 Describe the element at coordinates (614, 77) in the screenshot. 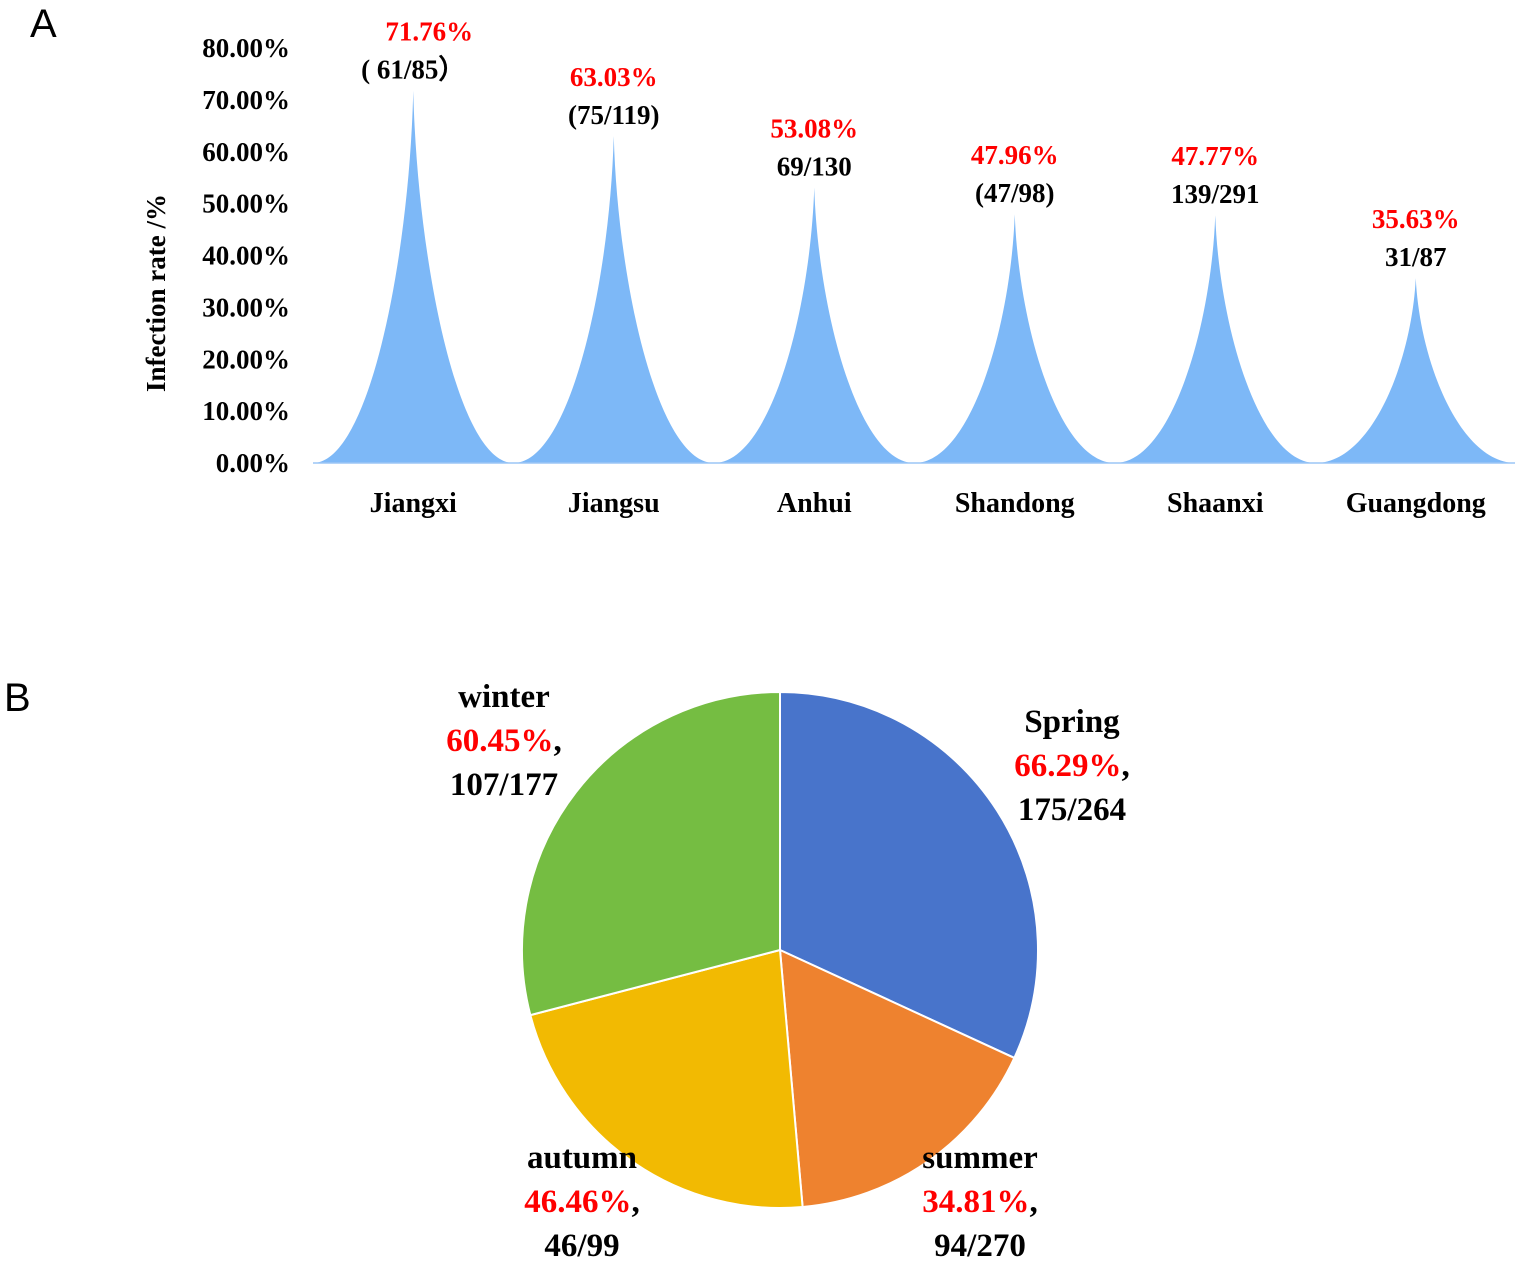

I see `data-label-percent: 63.03%` at that location.